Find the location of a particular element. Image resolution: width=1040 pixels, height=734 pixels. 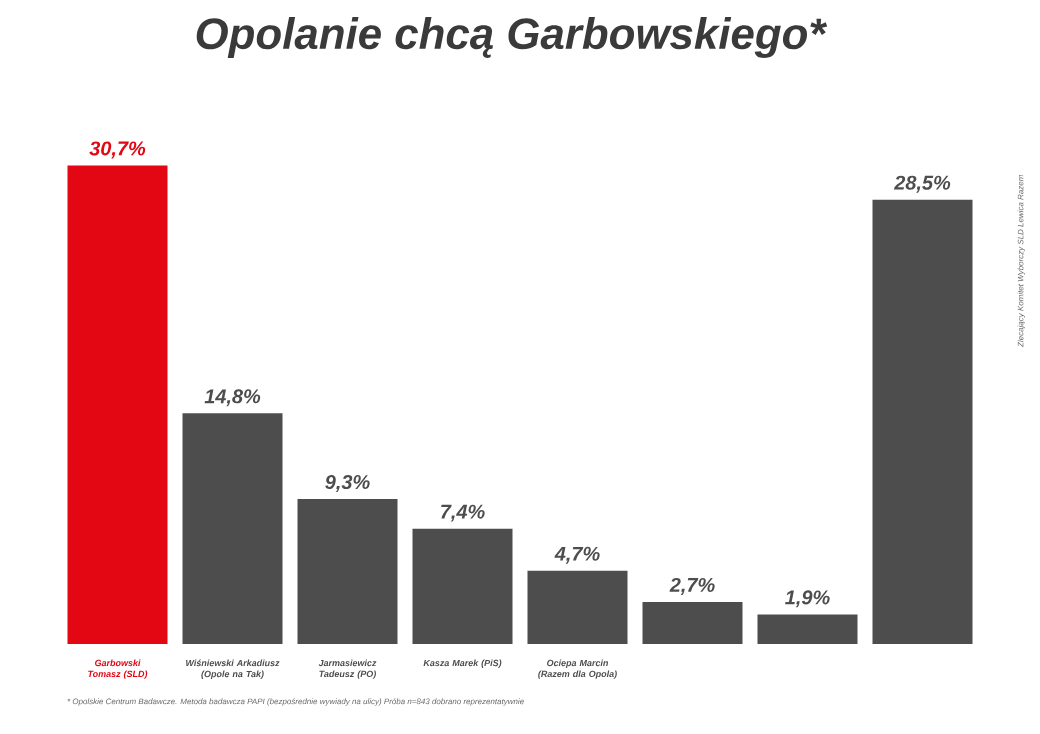

data-label: 2,7% is located at coordinates (692, 586).